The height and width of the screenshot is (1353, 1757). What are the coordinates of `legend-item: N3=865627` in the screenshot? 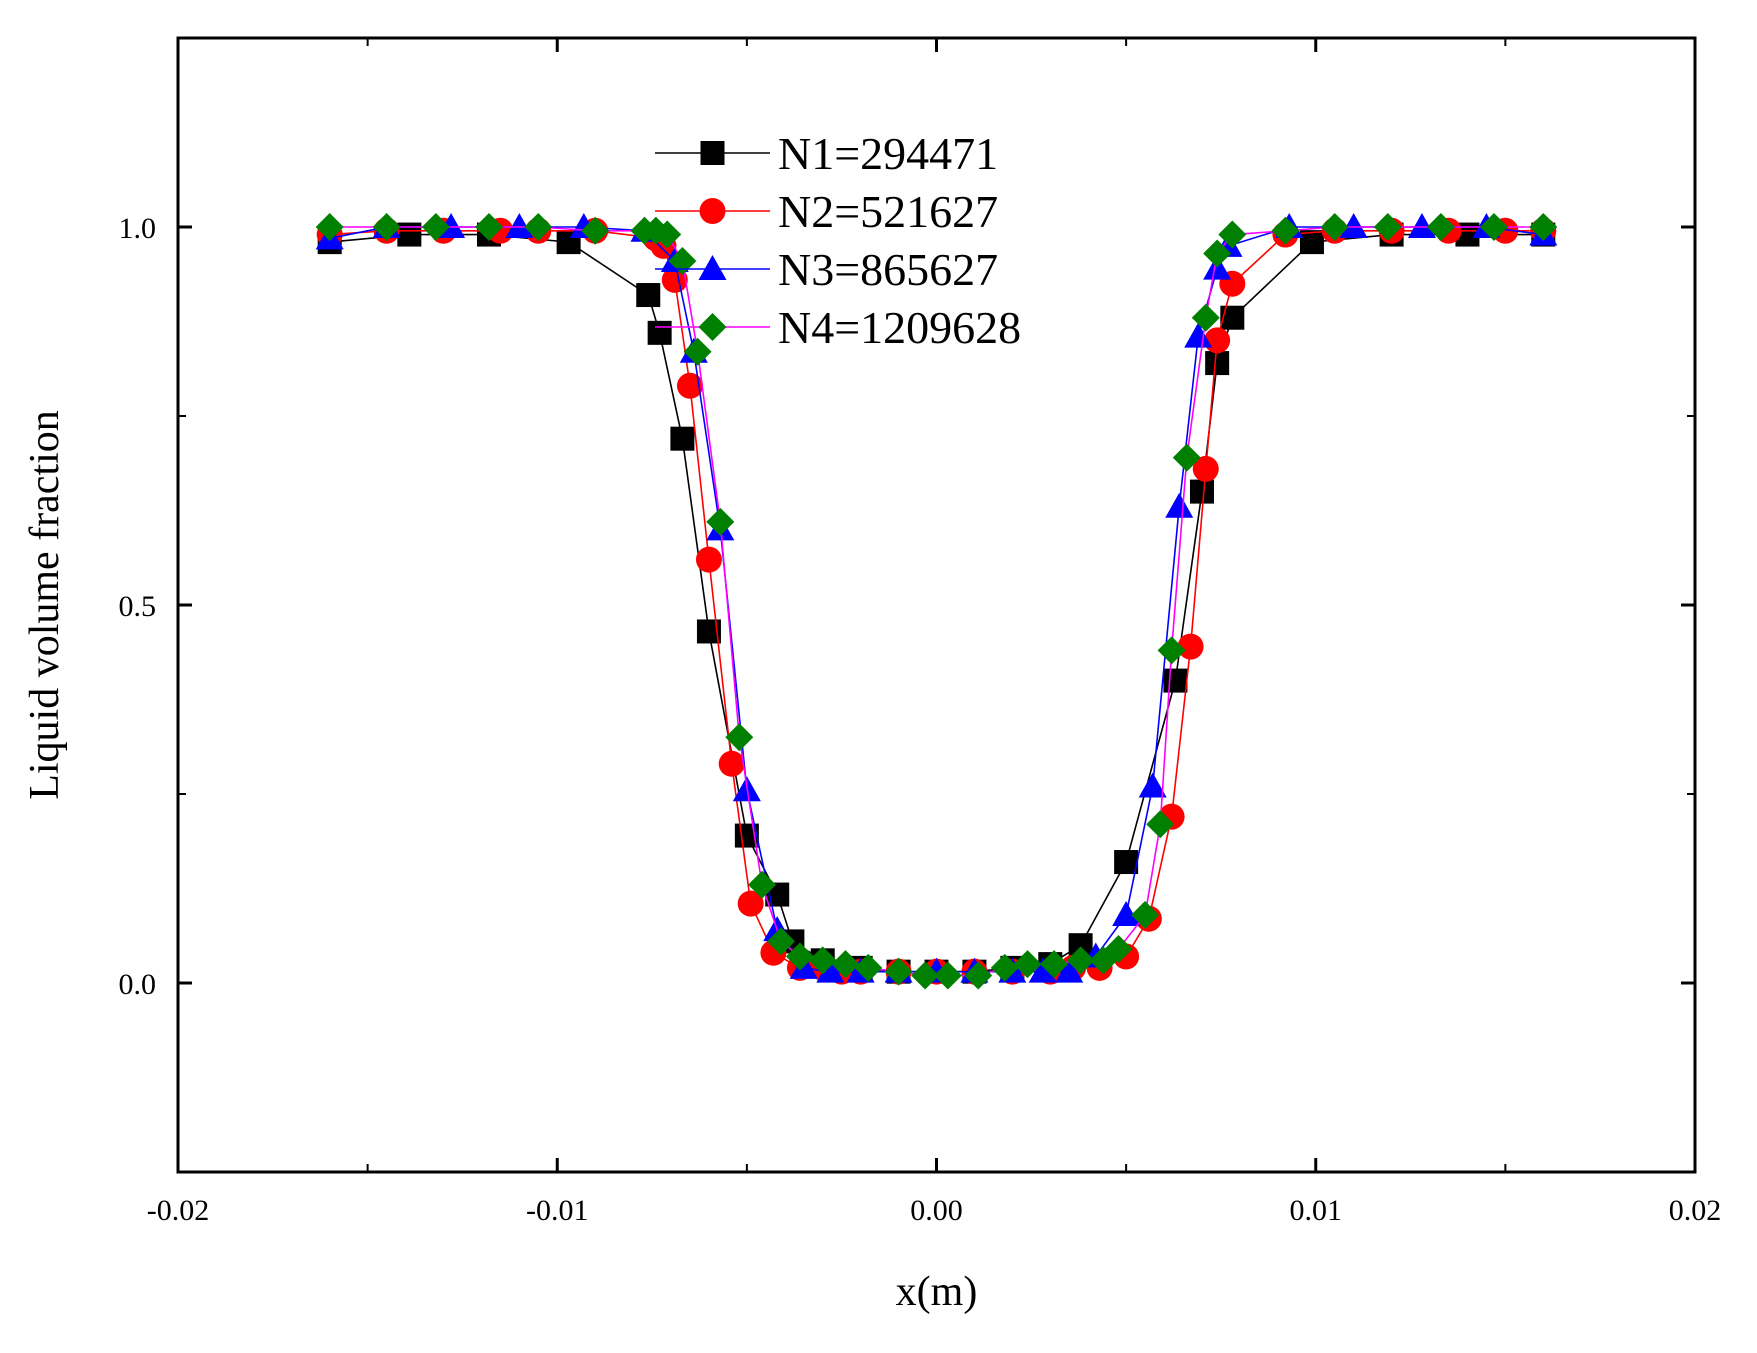 It's located at (826, 269).